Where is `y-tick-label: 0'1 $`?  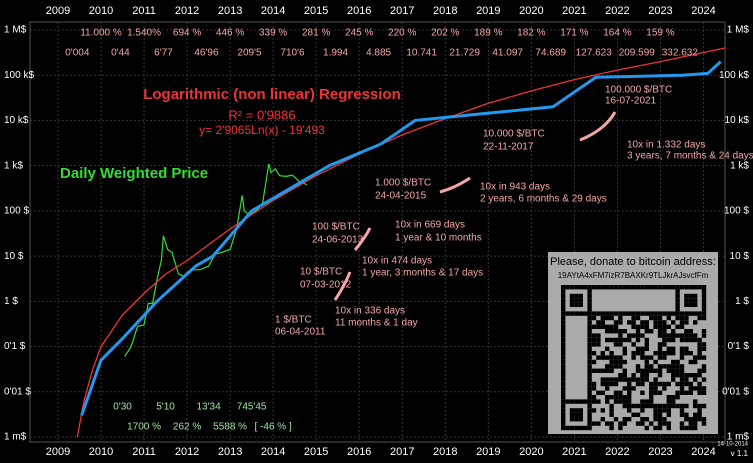
y-tick-label: 0'1 $ is located at coordinates (15, 346).